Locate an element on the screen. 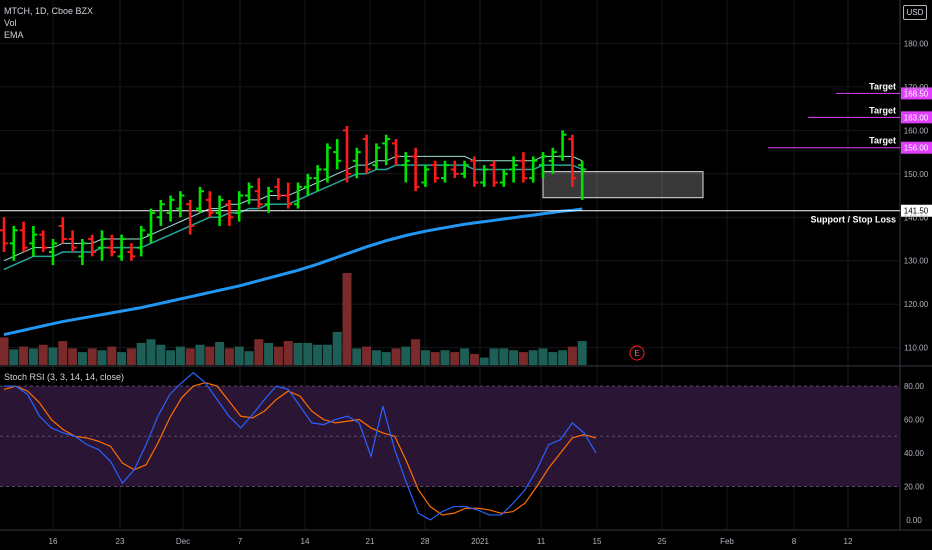 This screenshot has width=932, height=550. price-tick-label: 150.00 is located at coordinates (916, 174).